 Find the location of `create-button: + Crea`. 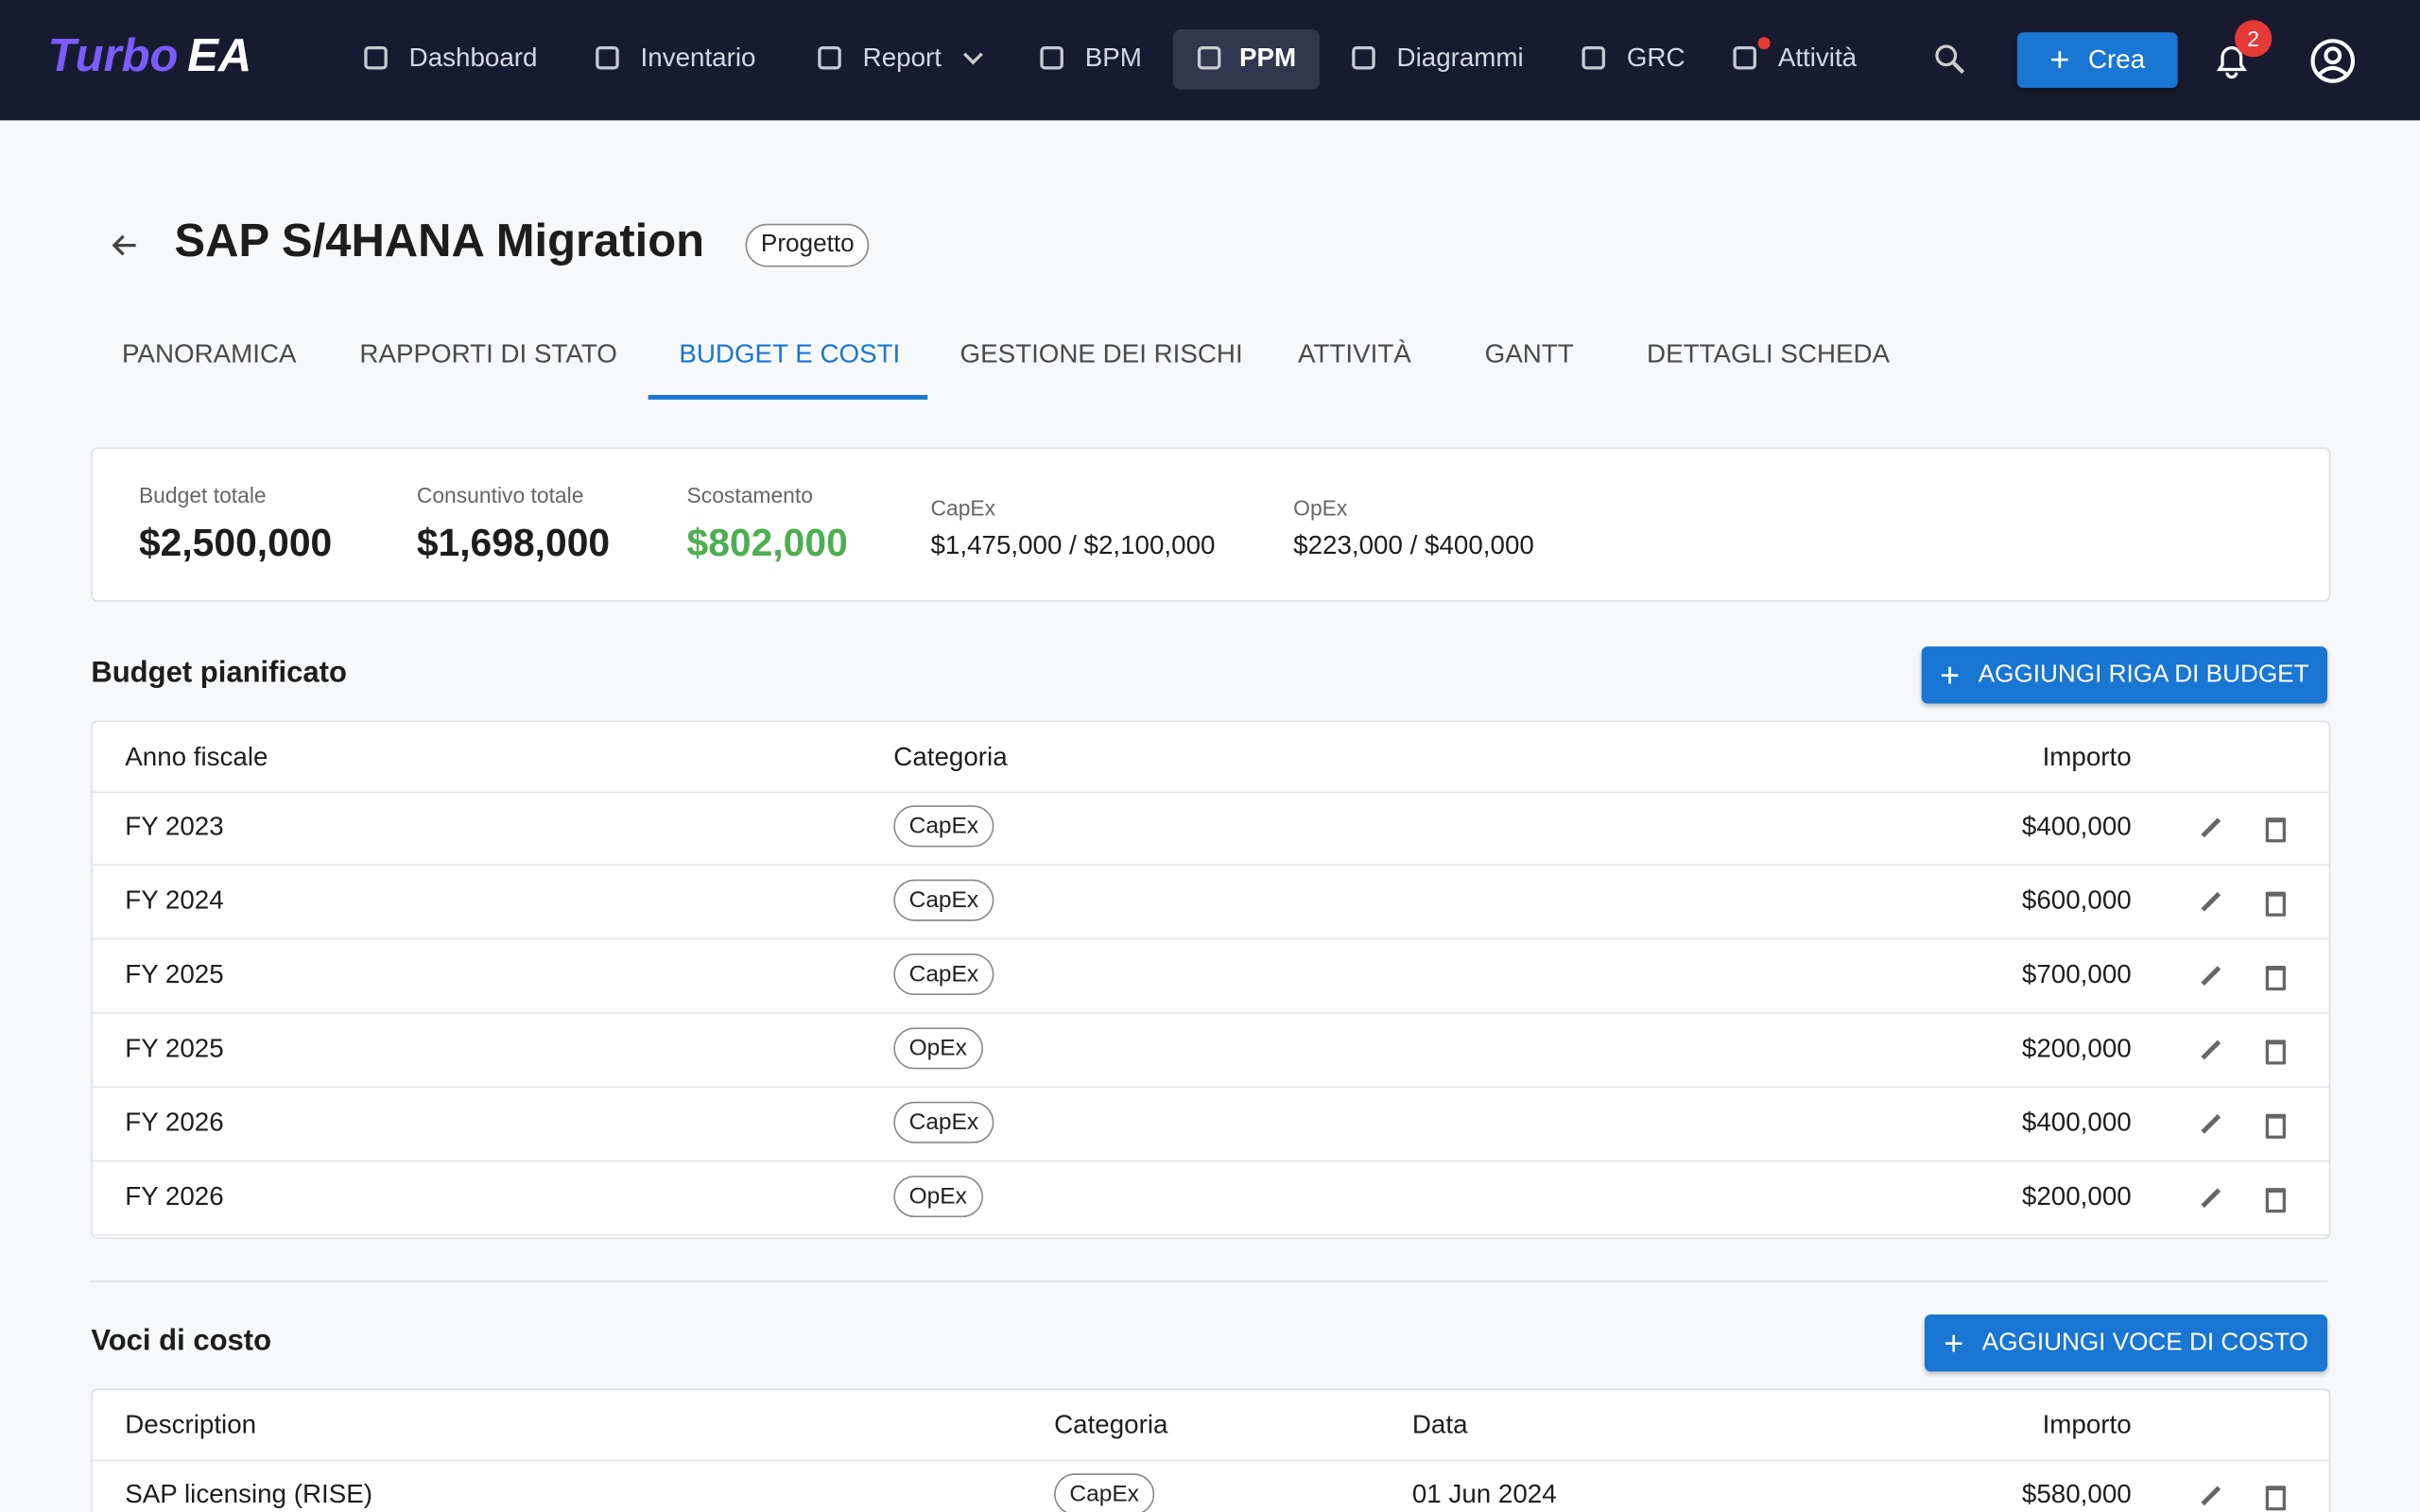

create-button: + Crea is located at coordinates (2097, 60).